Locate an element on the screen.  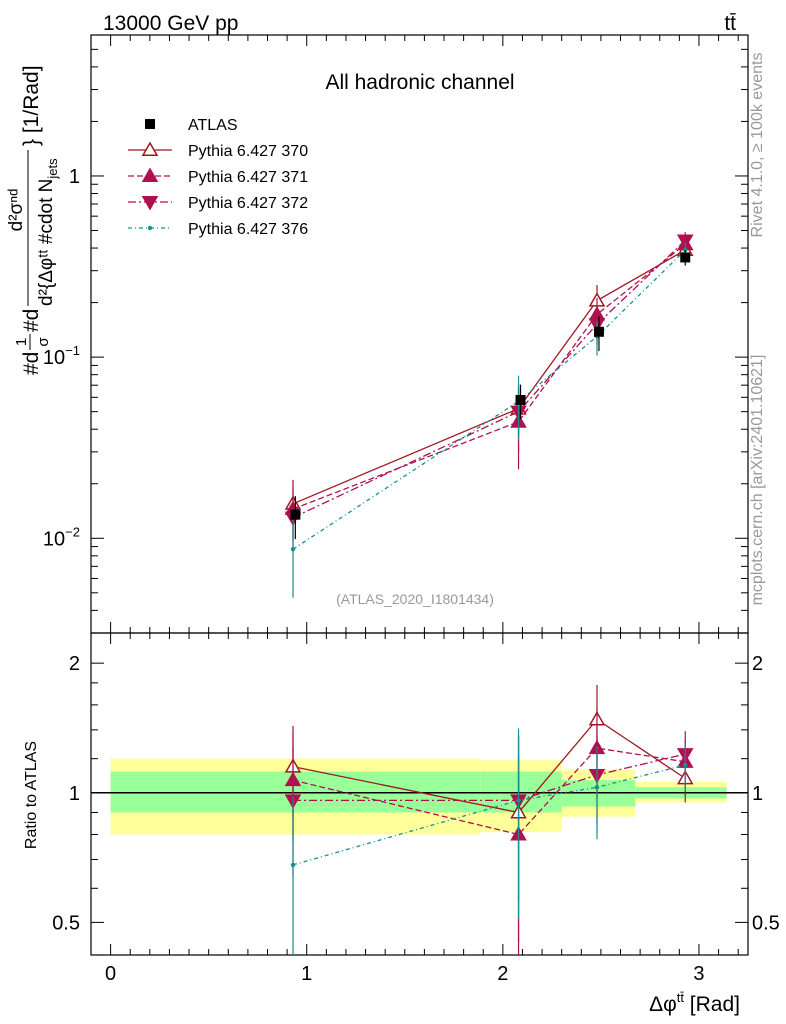
y-label-mid: #d is located at coordinates (31, 320).